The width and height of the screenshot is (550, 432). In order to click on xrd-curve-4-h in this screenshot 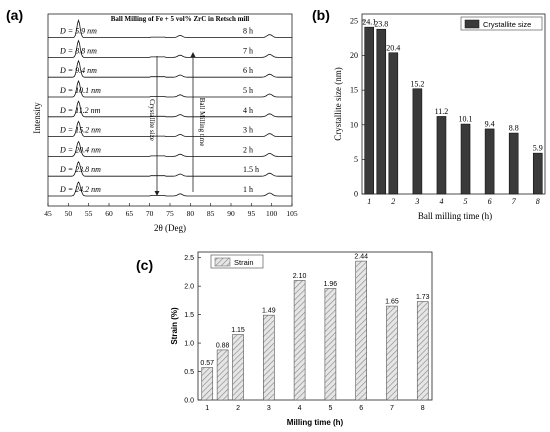, I will do `click(170, 109)`.